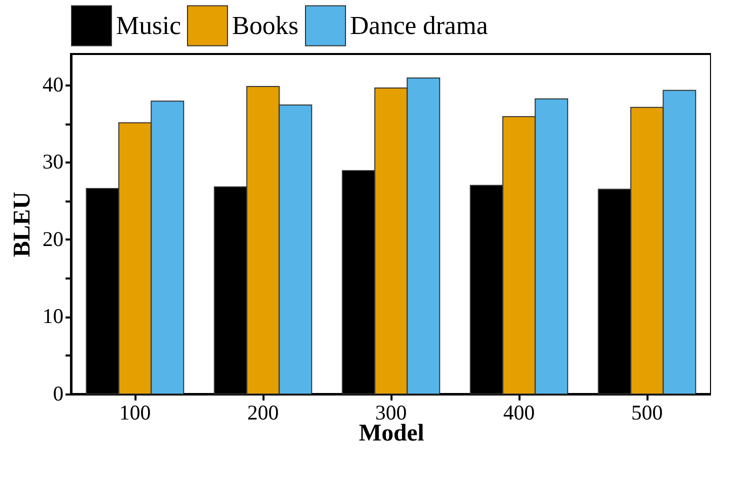 Image resolution: width=746 pixels, height=502 pixels. Describe the element at coordinates (135, 412) in the screenshot. I see `x-tick-label: 100` at that location.